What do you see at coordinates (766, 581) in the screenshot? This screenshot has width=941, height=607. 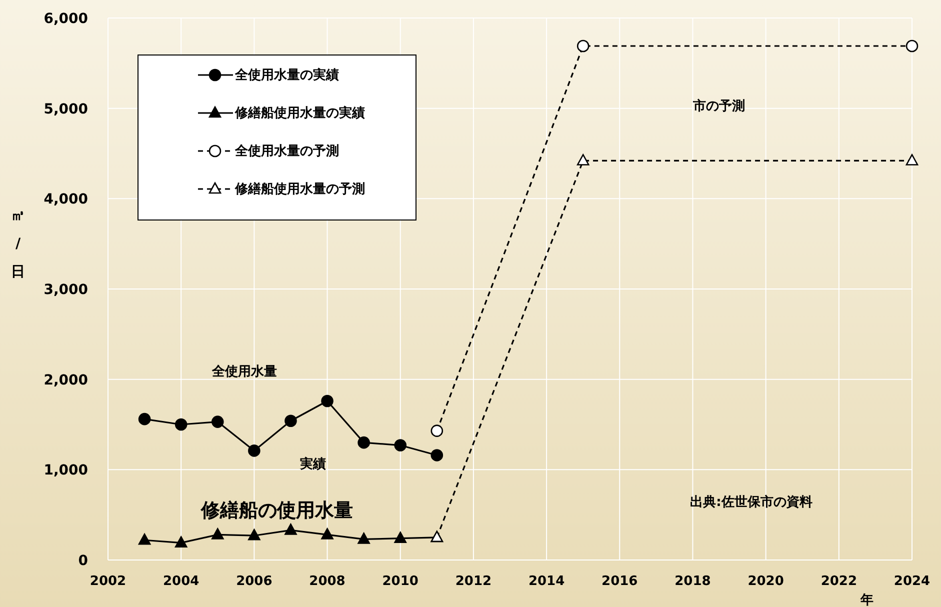 I see `x-tick-label: 2020` at bounding box center [766, 581].